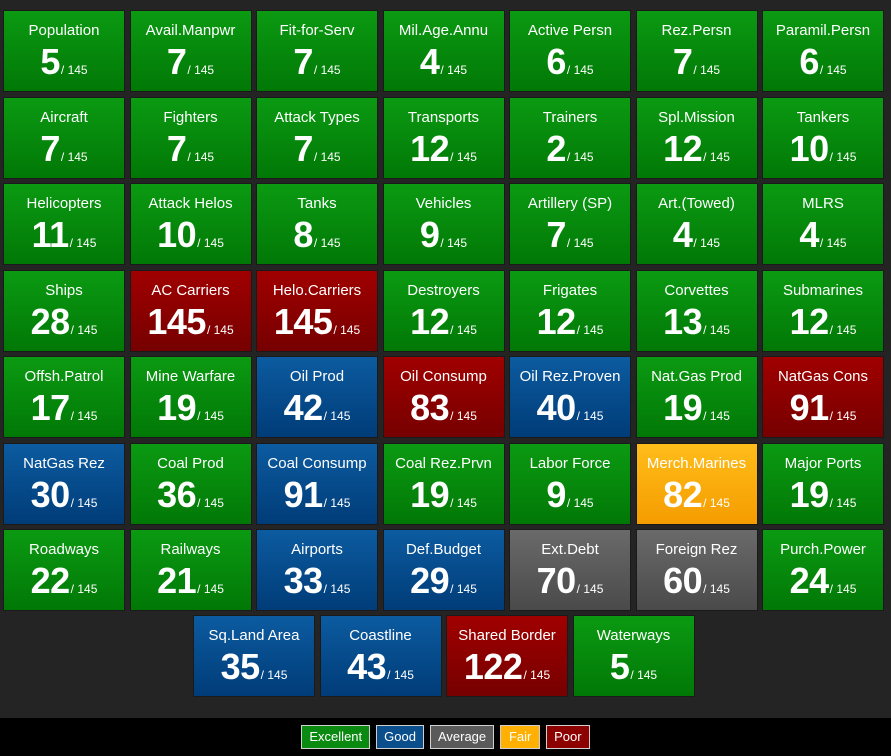  I want to click on tile-rank: 42/ 145, so click(317, 412).